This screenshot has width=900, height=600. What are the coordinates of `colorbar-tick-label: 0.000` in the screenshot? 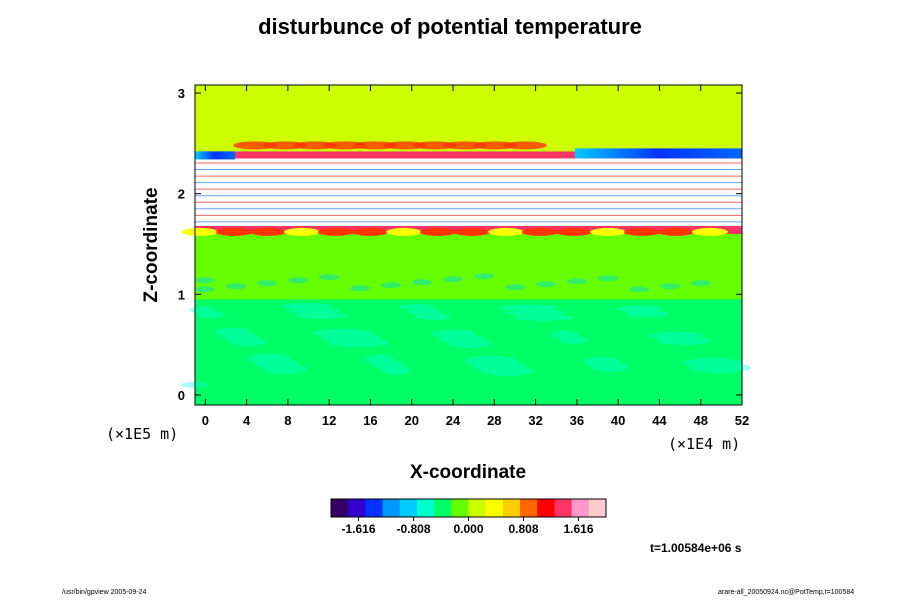 It's located at (468, 529).